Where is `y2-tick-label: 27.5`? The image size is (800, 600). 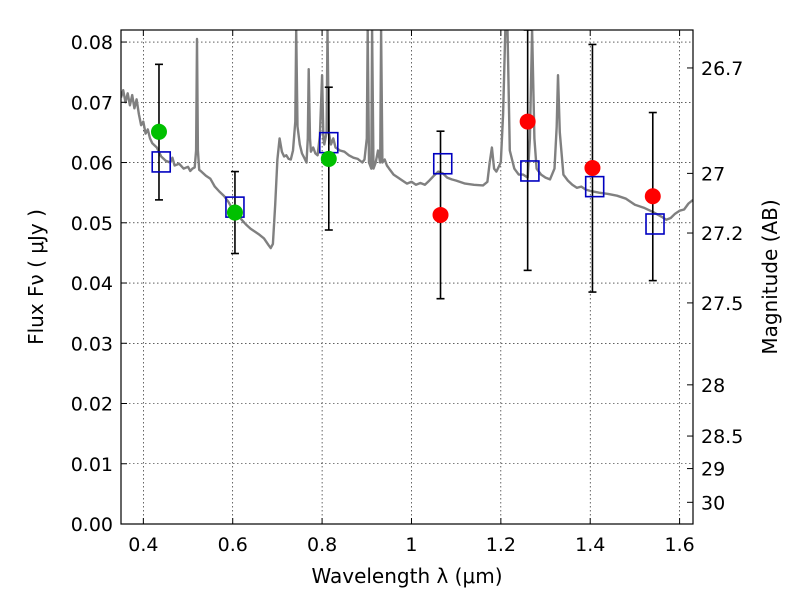 y2-tick-label: 27.5 is located at coordinates (722, 304).